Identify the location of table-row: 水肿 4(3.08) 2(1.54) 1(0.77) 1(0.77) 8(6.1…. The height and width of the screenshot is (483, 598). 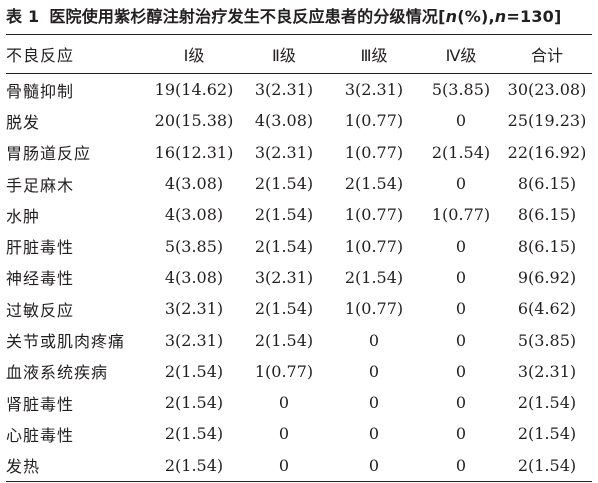
(299, 214).